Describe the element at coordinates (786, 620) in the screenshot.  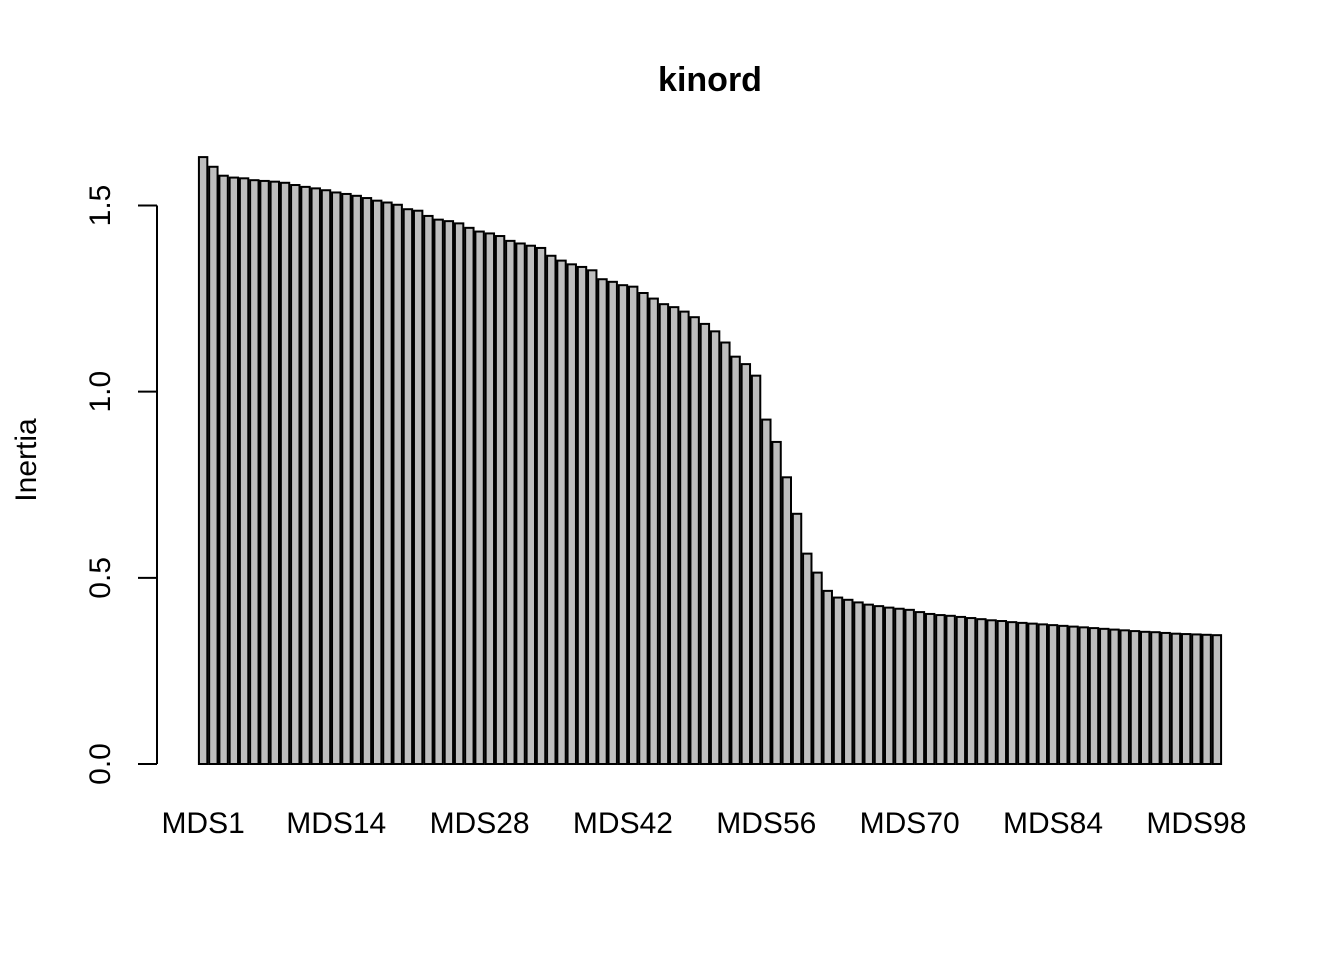
I see `bar-mds58` at that location.